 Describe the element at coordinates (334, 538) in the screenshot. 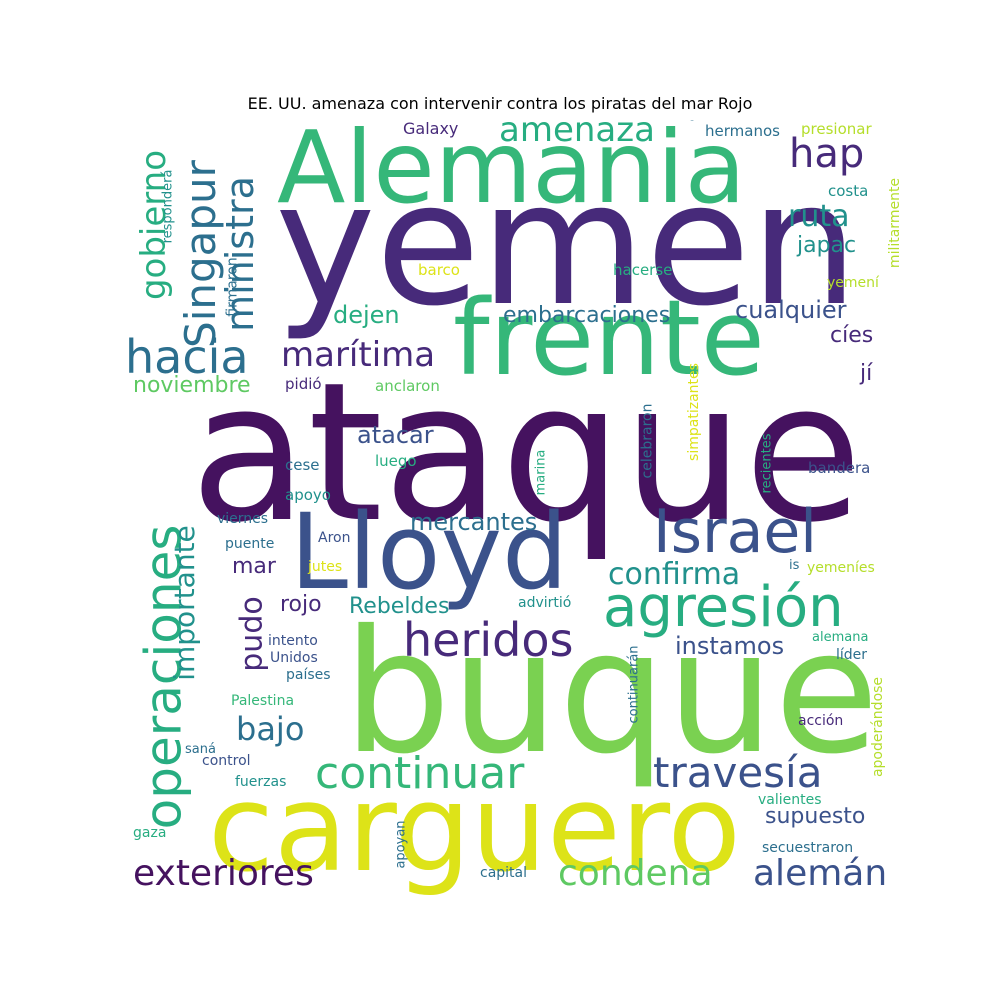

I see `word-aron: Aron` at that location.